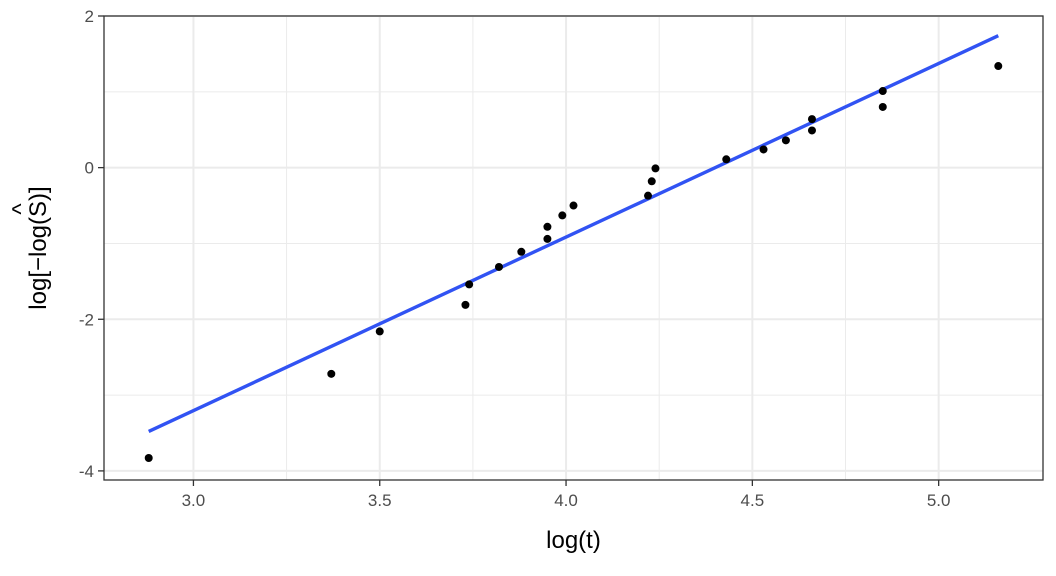  Describe the element at coordinates (89, 168) in the screenshot. I see `y-tick-label: 0` at that location.